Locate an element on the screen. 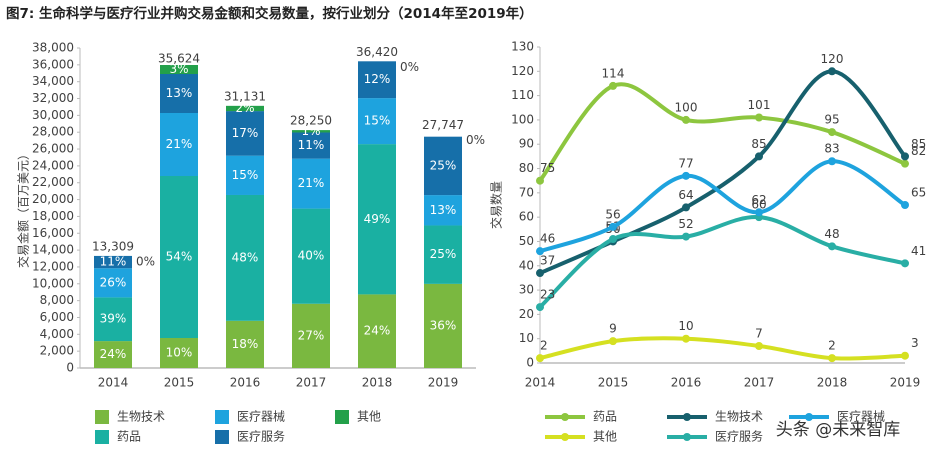 This screenshot has width=930, height=456. y-axis-label: 交易金额（百万美元） is located at coordinates (23, 208).